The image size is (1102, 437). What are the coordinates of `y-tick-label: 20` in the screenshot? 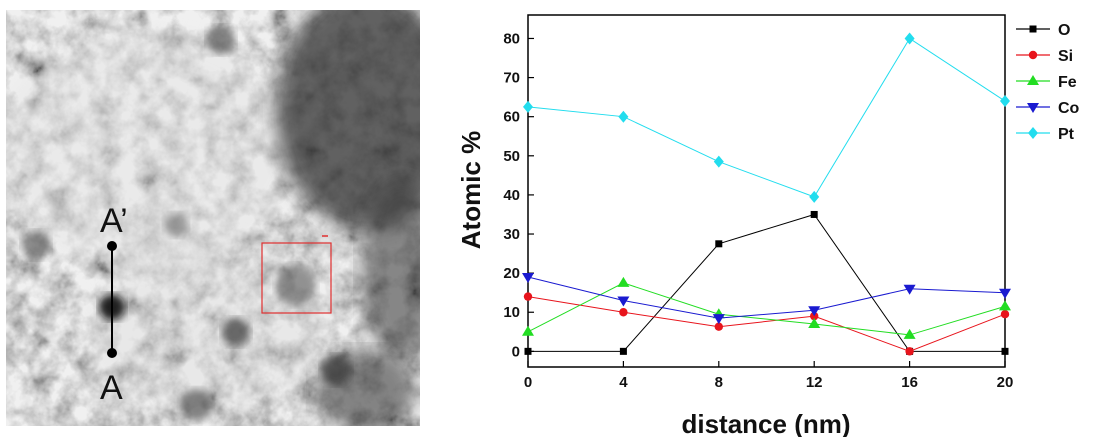 It's located at (511, 273).